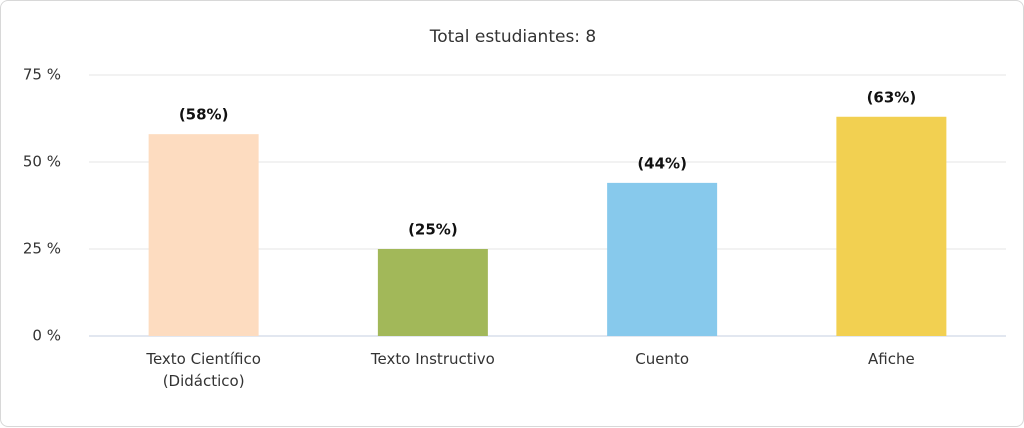  What do you see at coordinates (892, 97) in the screenshot?
I see `data-label: (63%)` at bounding box center [892, 97].